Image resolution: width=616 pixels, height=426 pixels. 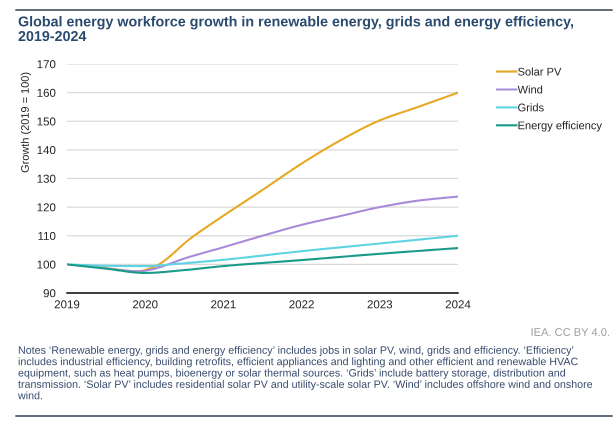 What do you see at coordinates (25, 122) in the screenshot?
I see `y-axis-title: Growth (2019 = 100)` at bounding box center [25, 122].